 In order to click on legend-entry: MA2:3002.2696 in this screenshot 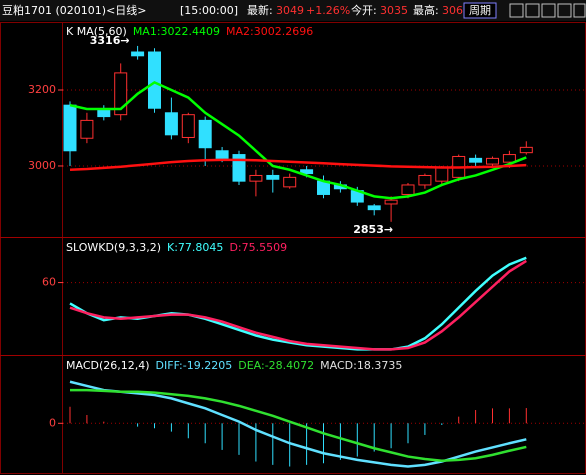, I will do `click(269, 31)`.